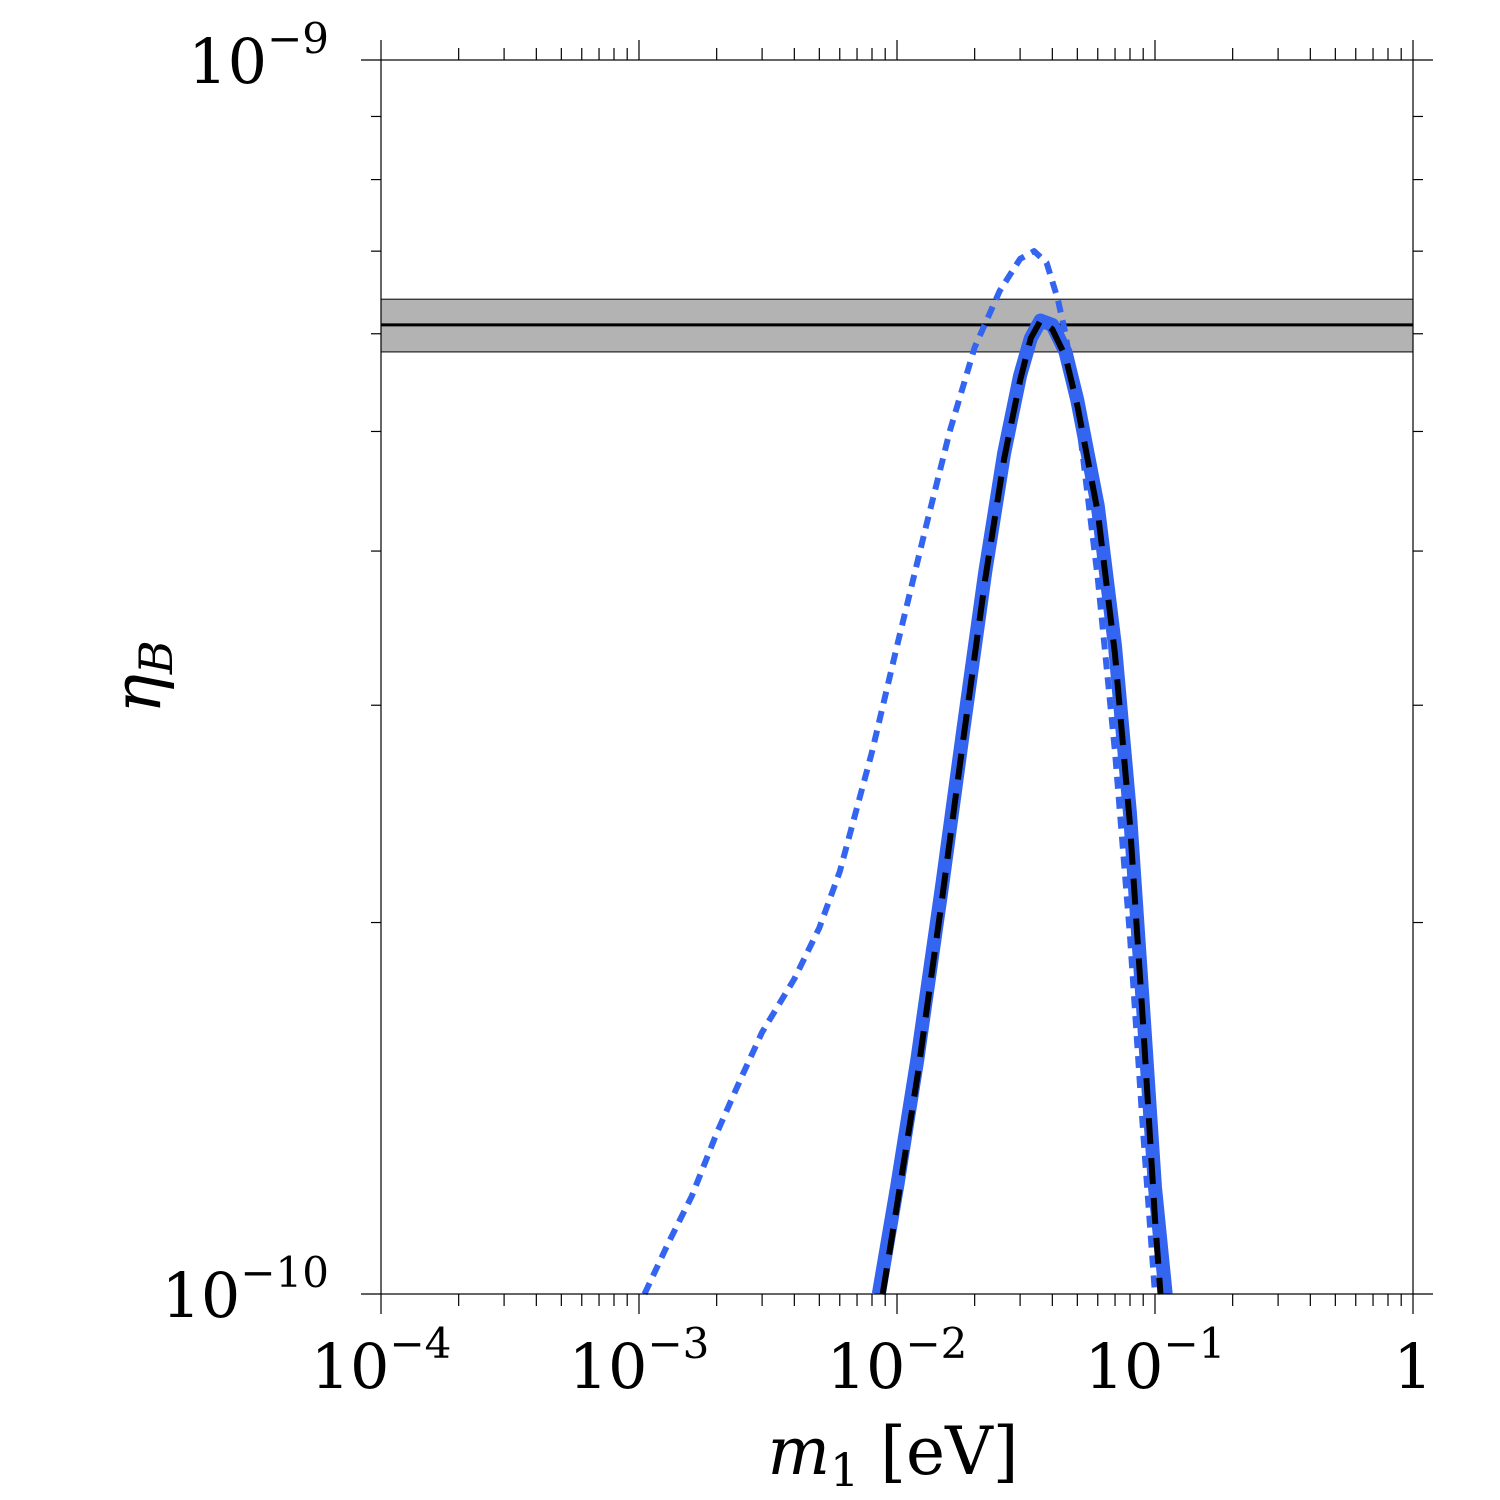  Describe the element at coordinates (897, 1361) in the screenshot. I see `x-tick-label: 10⁻²` at that location.